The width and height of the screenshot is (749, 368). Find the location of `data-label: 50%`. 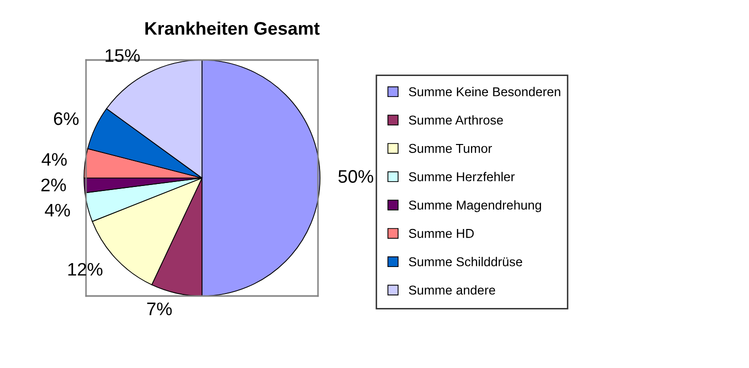

data-label: 50% is located at coordinates (356, 176).